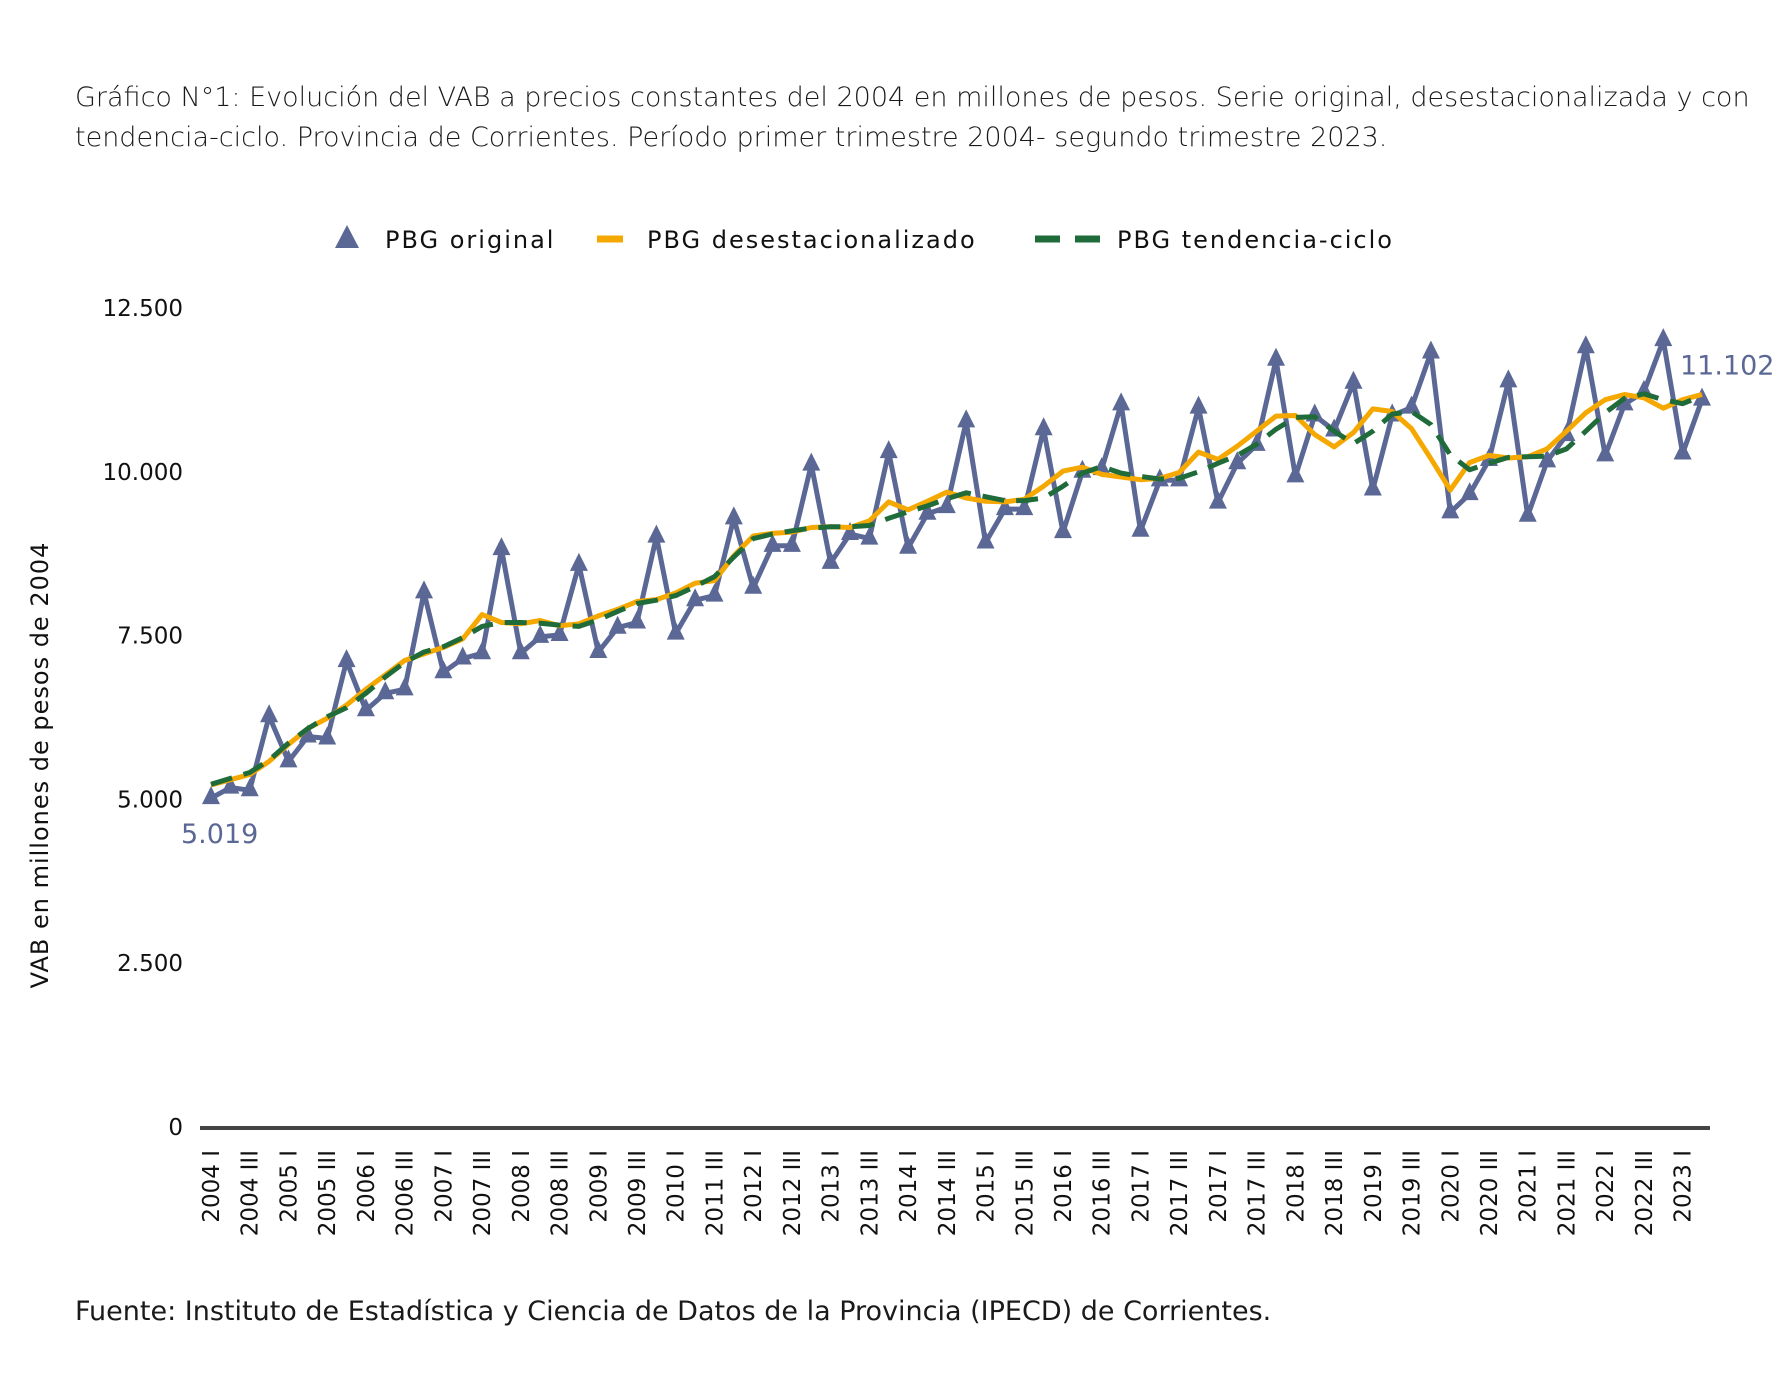 This screenshot has width=1791, height=1380. I want to click on x-tick-label: 2004 I, so click(212, 1186).